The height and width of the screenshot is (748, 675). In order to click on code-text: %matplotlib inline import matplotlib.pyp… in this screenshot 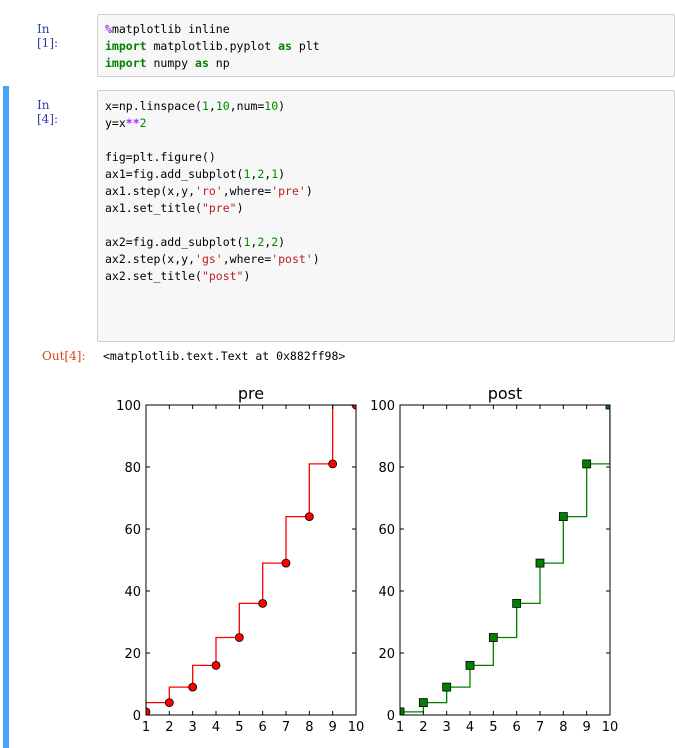, I will do `click(212, 46)`.